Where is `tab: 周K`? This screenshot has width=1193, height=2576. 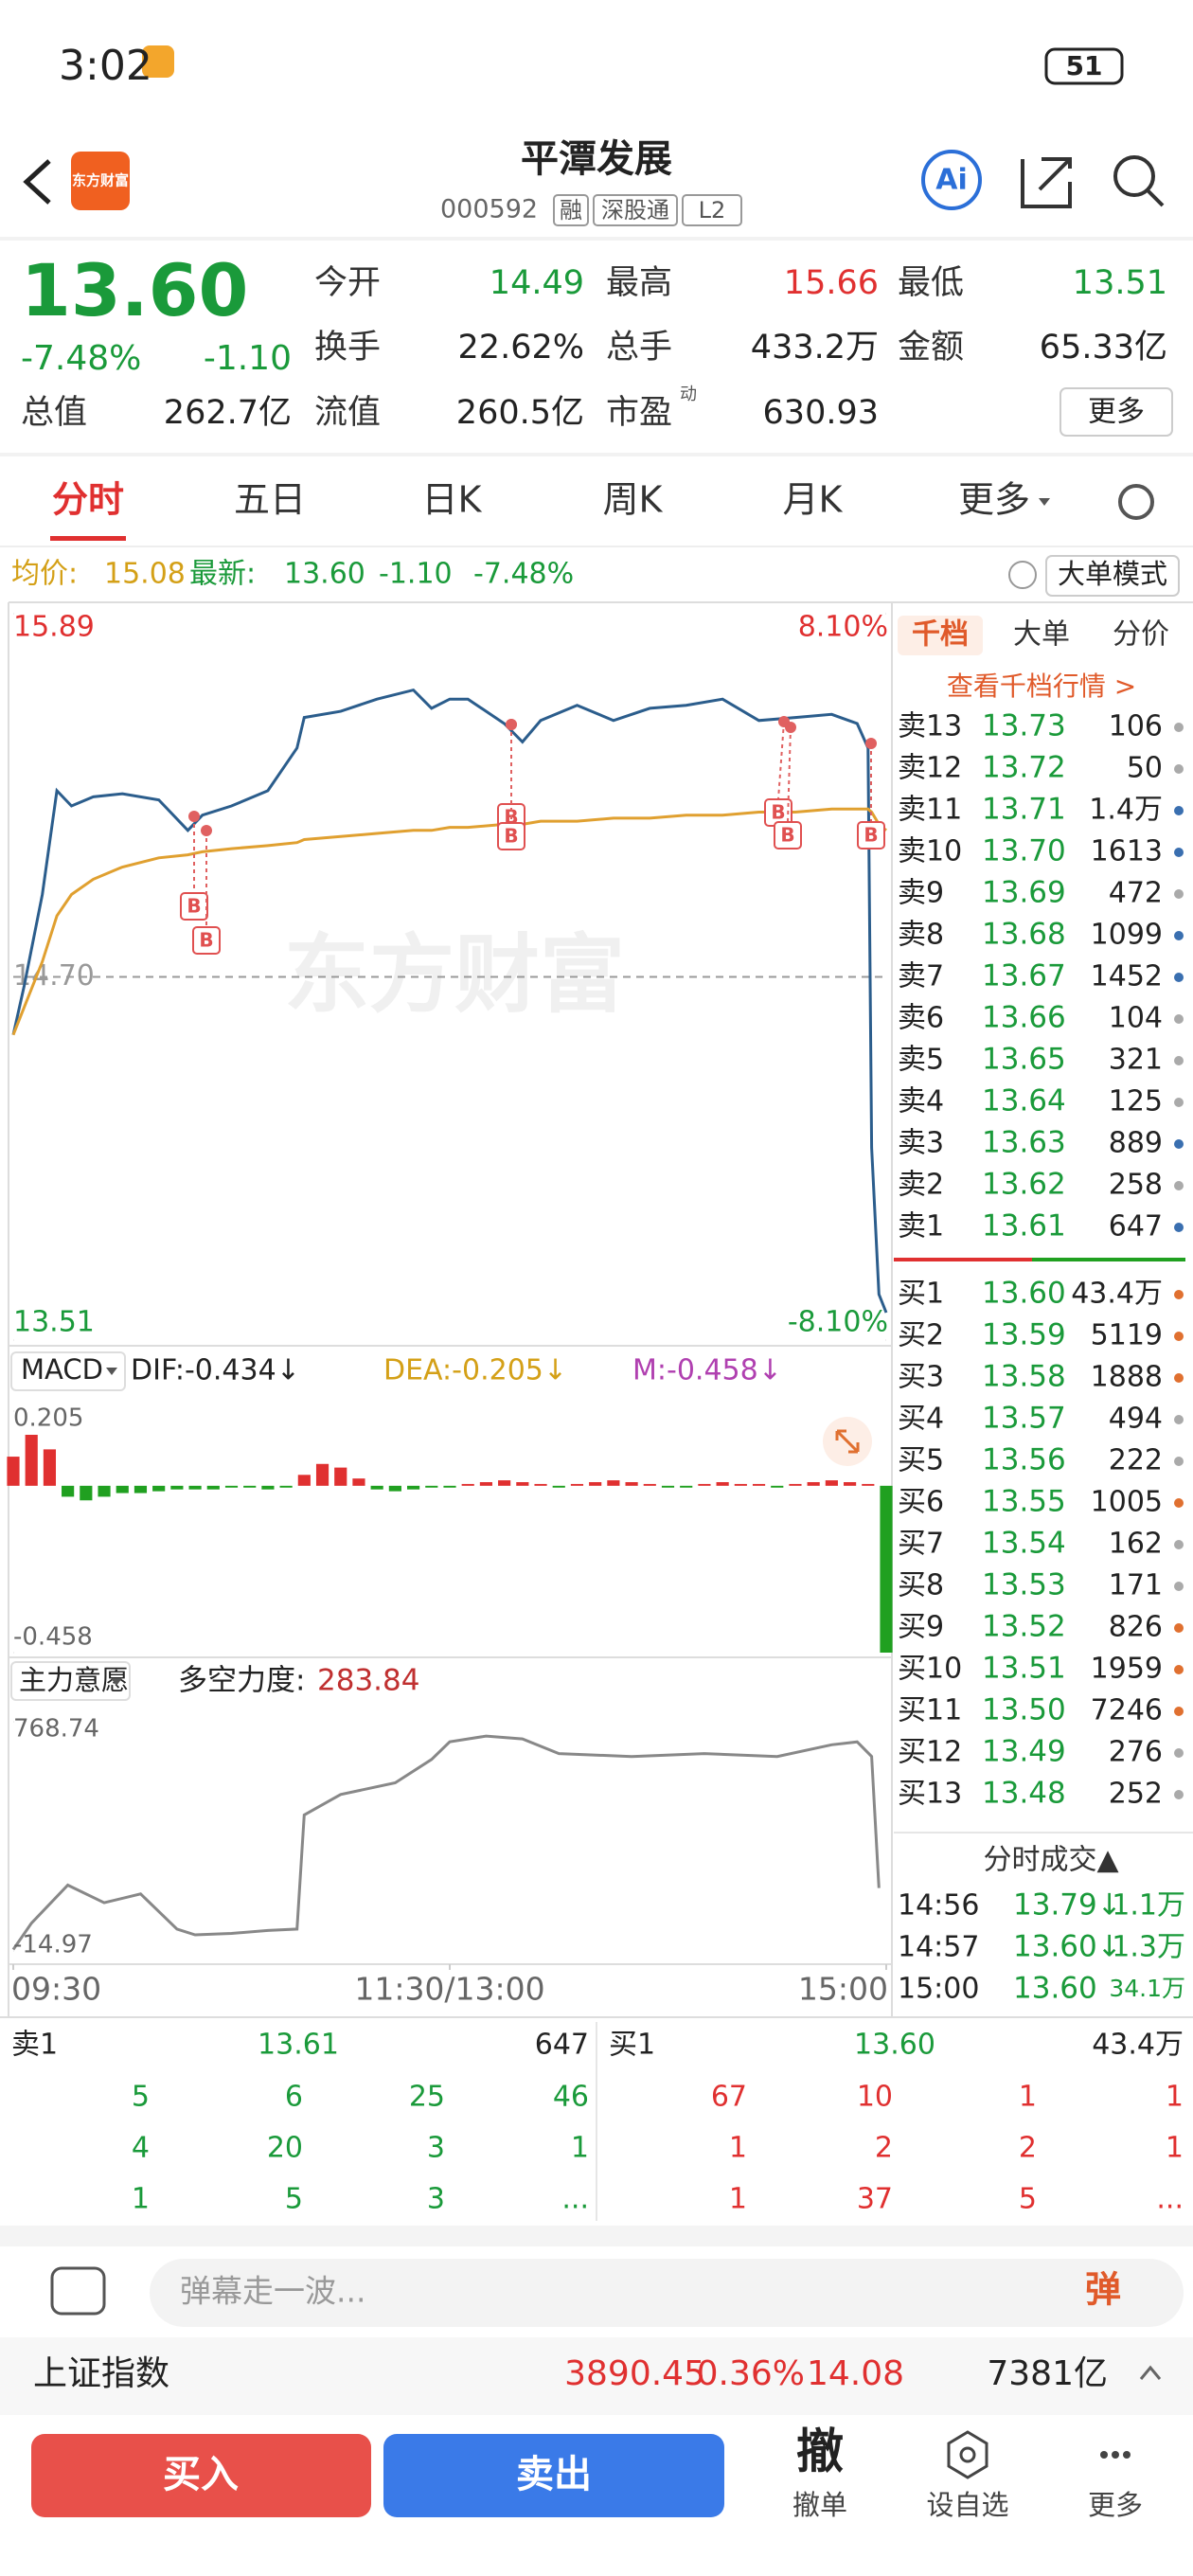 tab: 周K is located at coordinates (633, 500).